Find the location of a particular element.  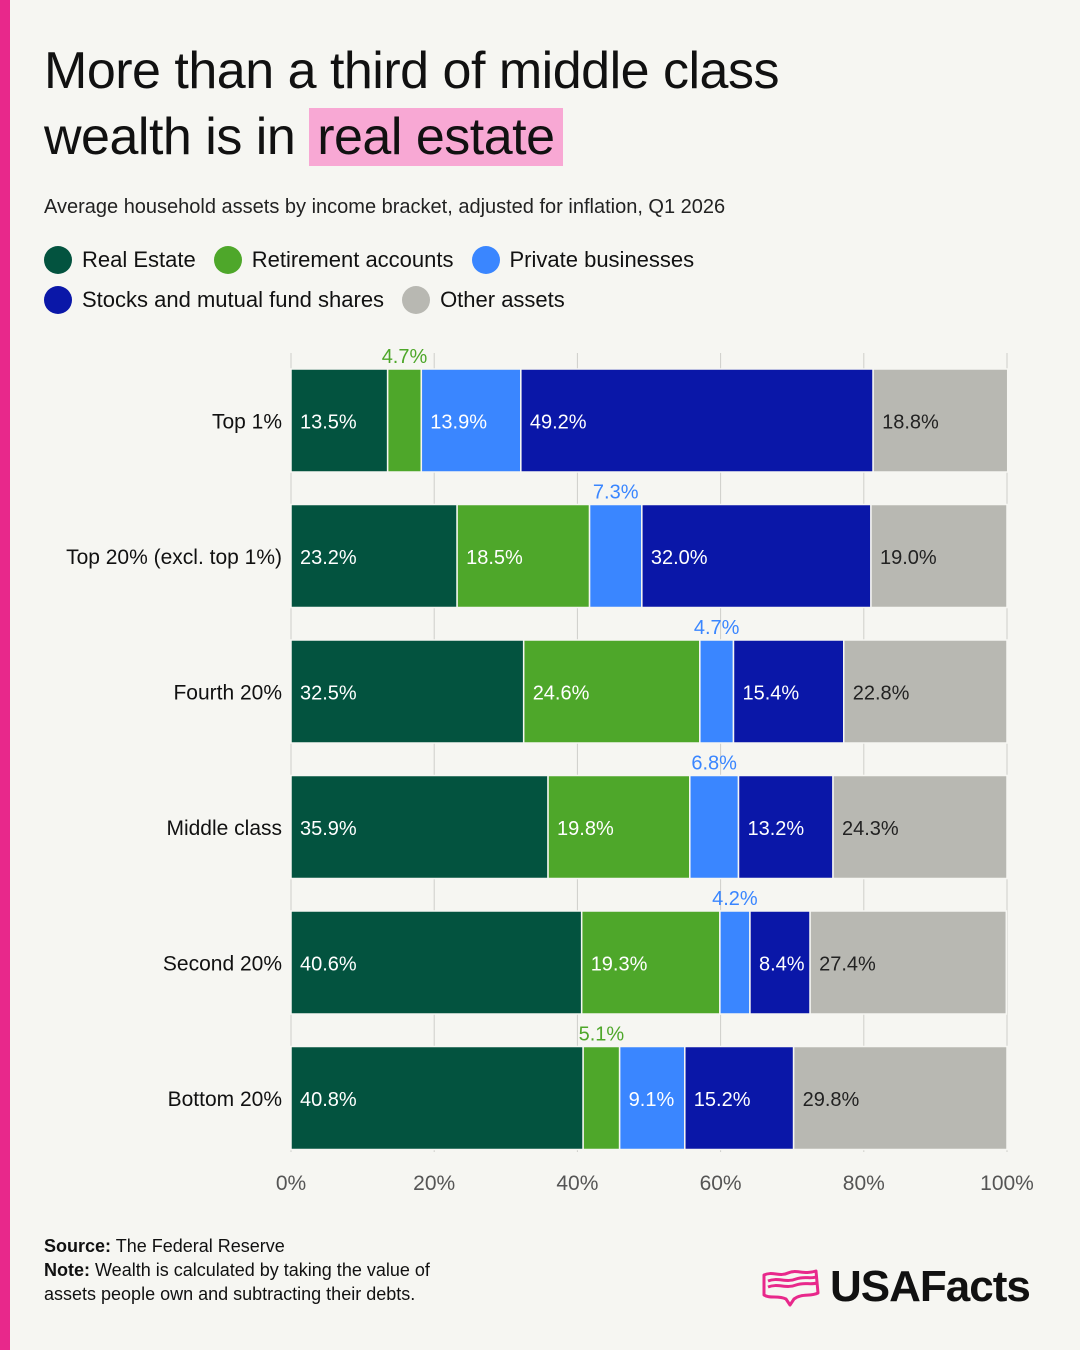

data-label: 32.0% is located at coordinates (679, 558).